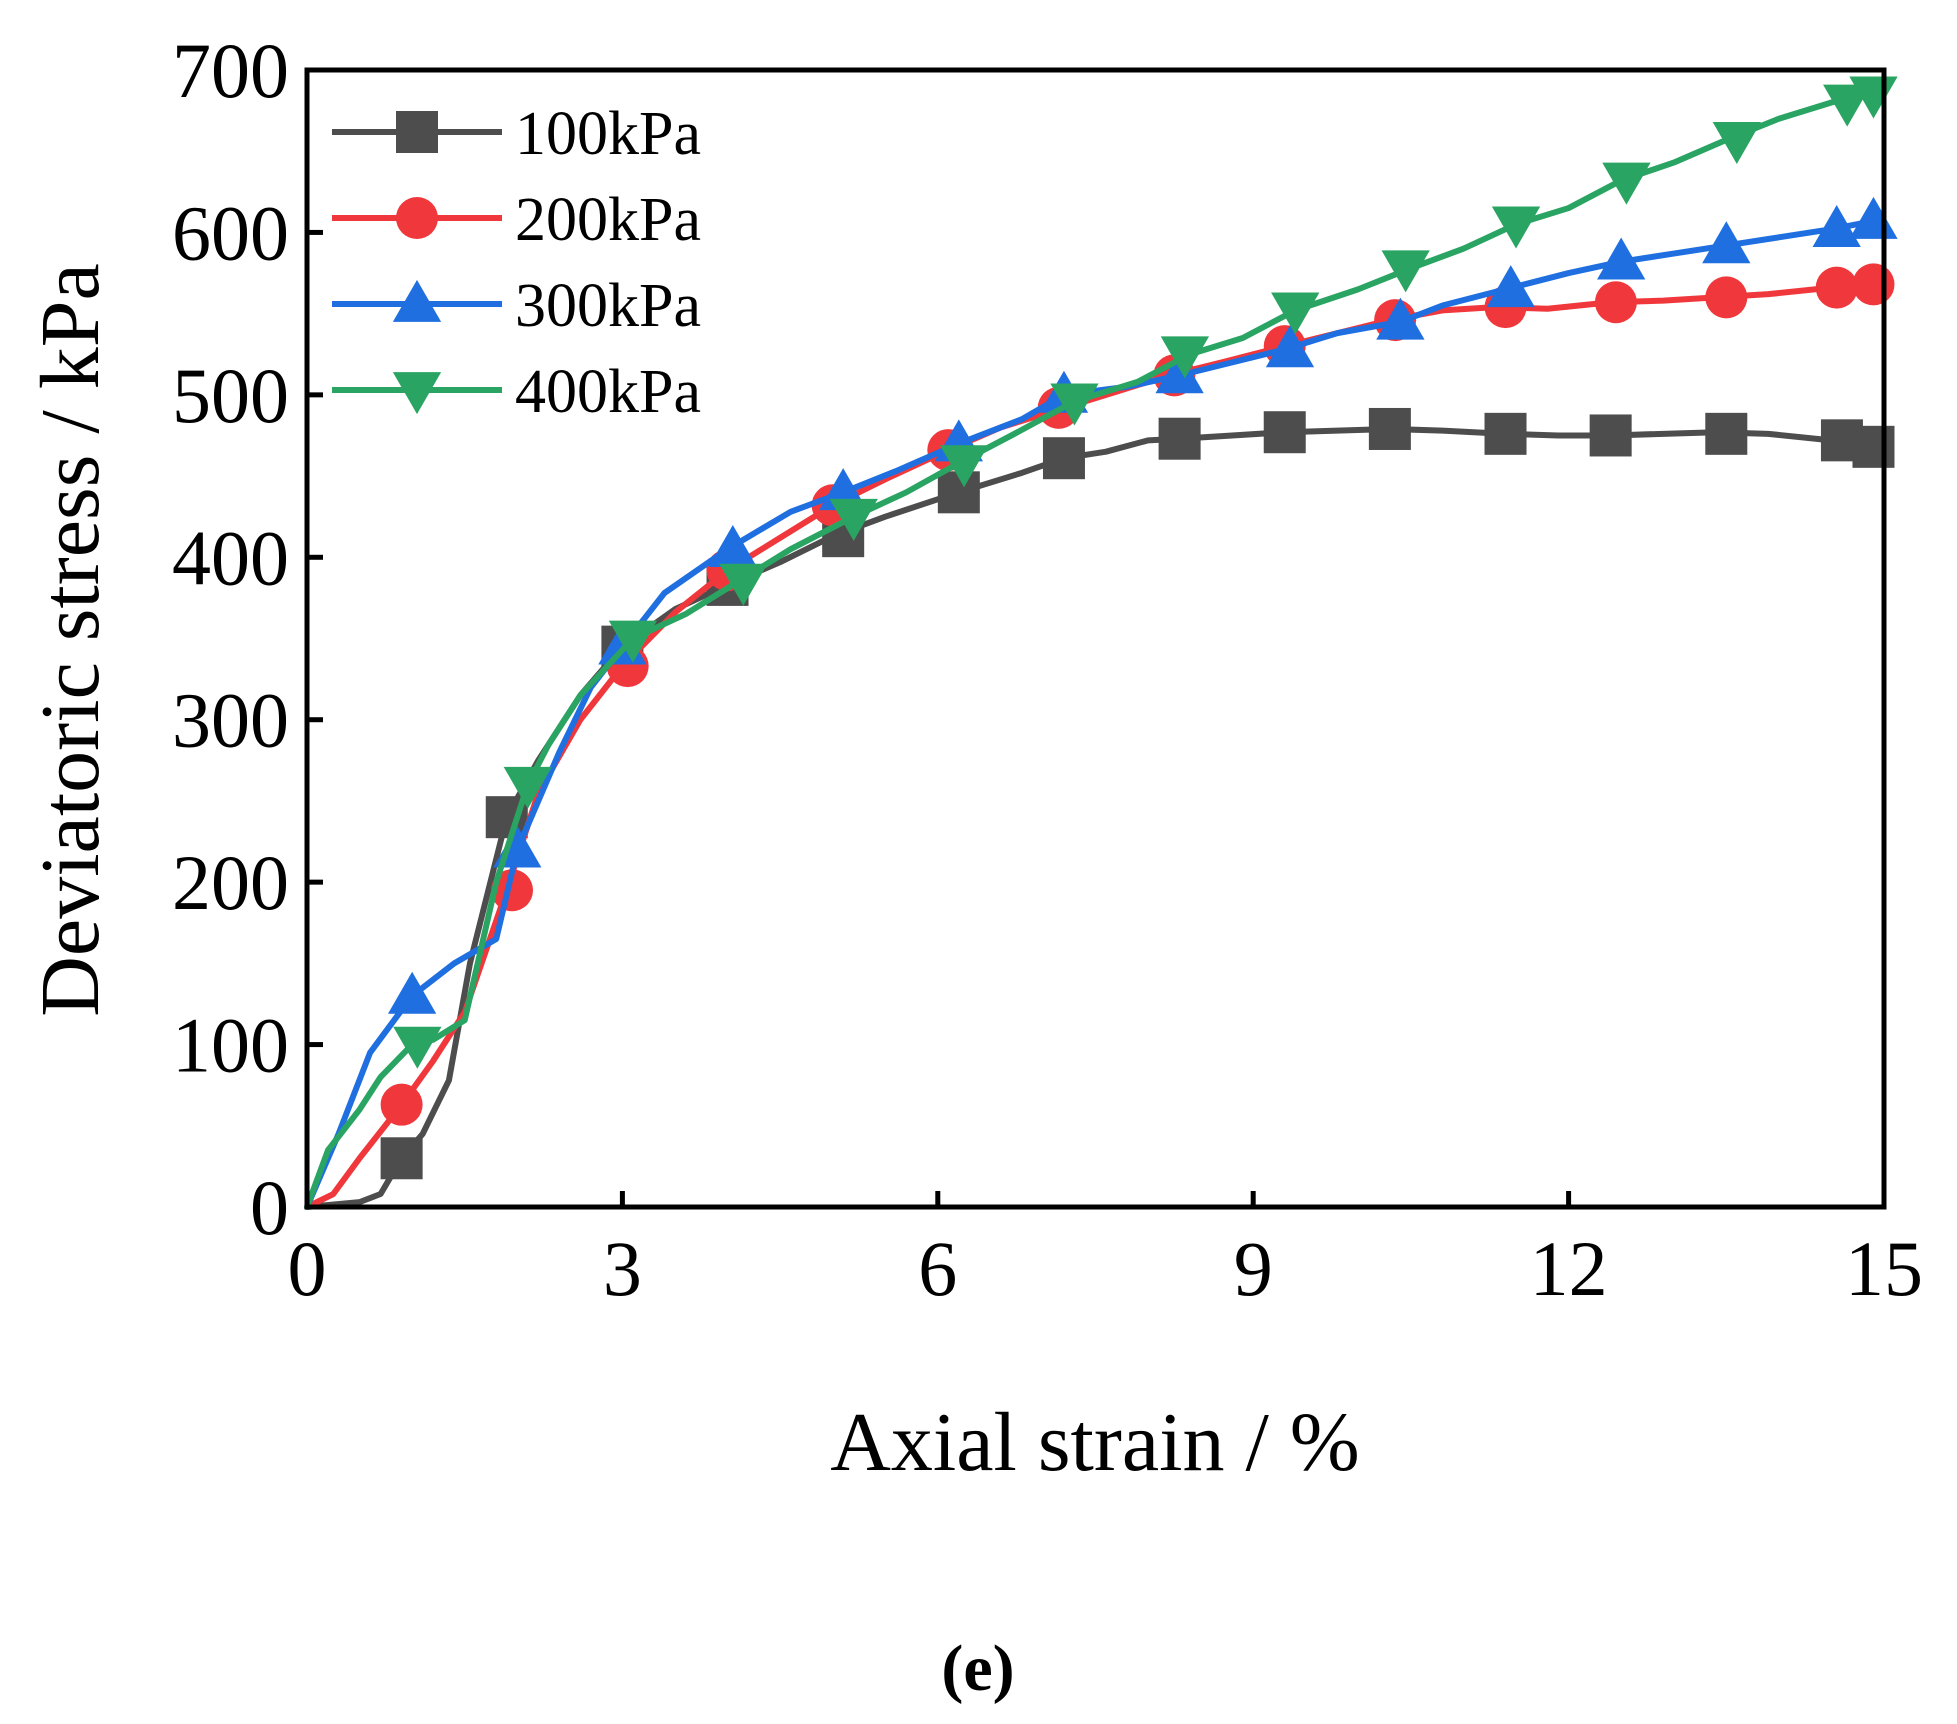 The height and width of the screenshot is (1724, 1957). Describe the element at coordinates (608, 134) in the screenshot. I see `legend-label: 100kPa` at that location.